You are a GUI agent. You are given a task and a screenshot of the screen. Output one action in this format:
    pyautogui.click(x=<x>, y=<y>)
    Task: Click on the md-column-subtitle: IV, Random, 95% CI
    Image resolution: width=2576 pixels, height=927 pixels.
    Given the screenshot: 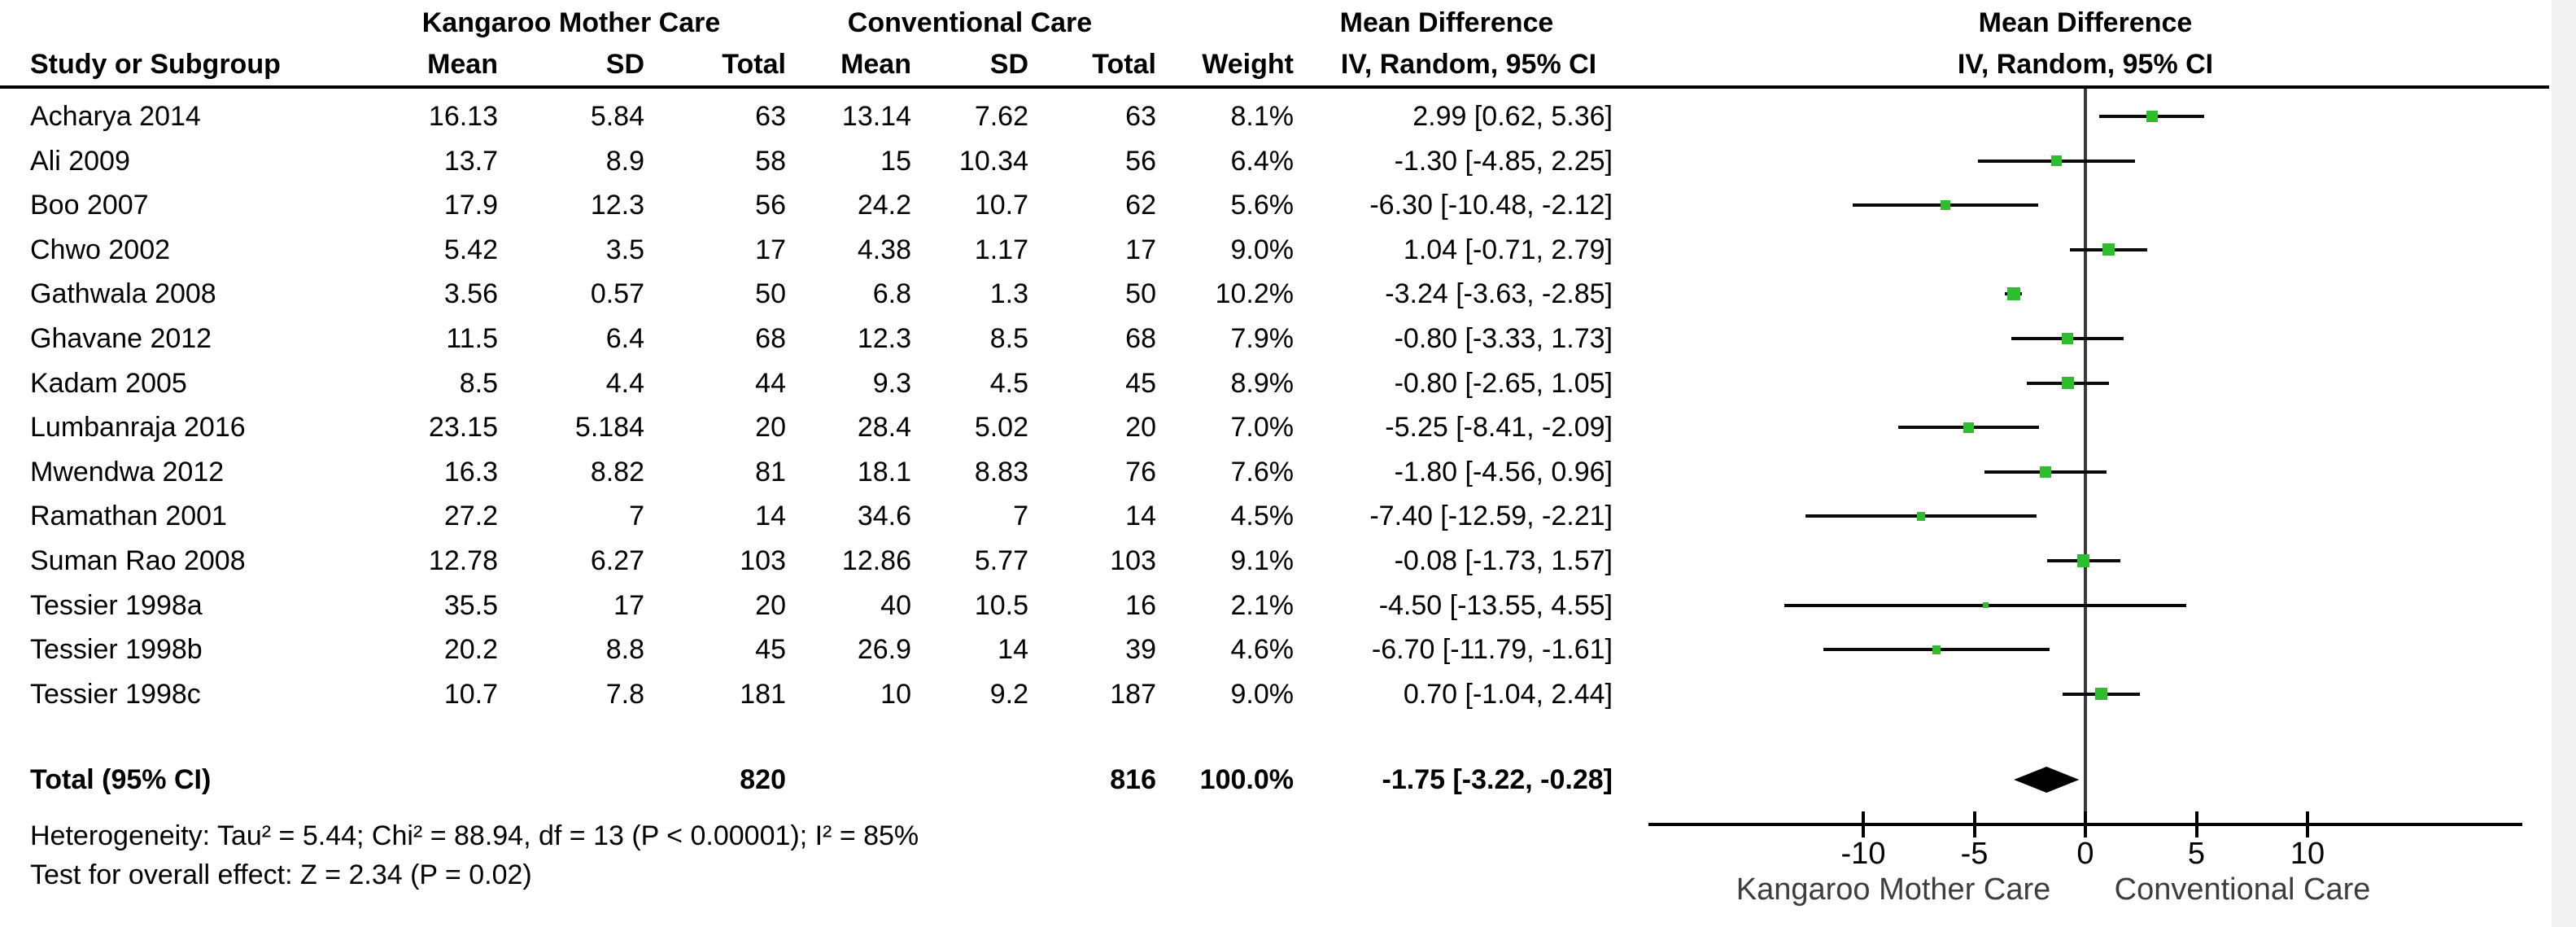 What is the action you would take?
    pyautogui.click(x=1468, y=64)
    